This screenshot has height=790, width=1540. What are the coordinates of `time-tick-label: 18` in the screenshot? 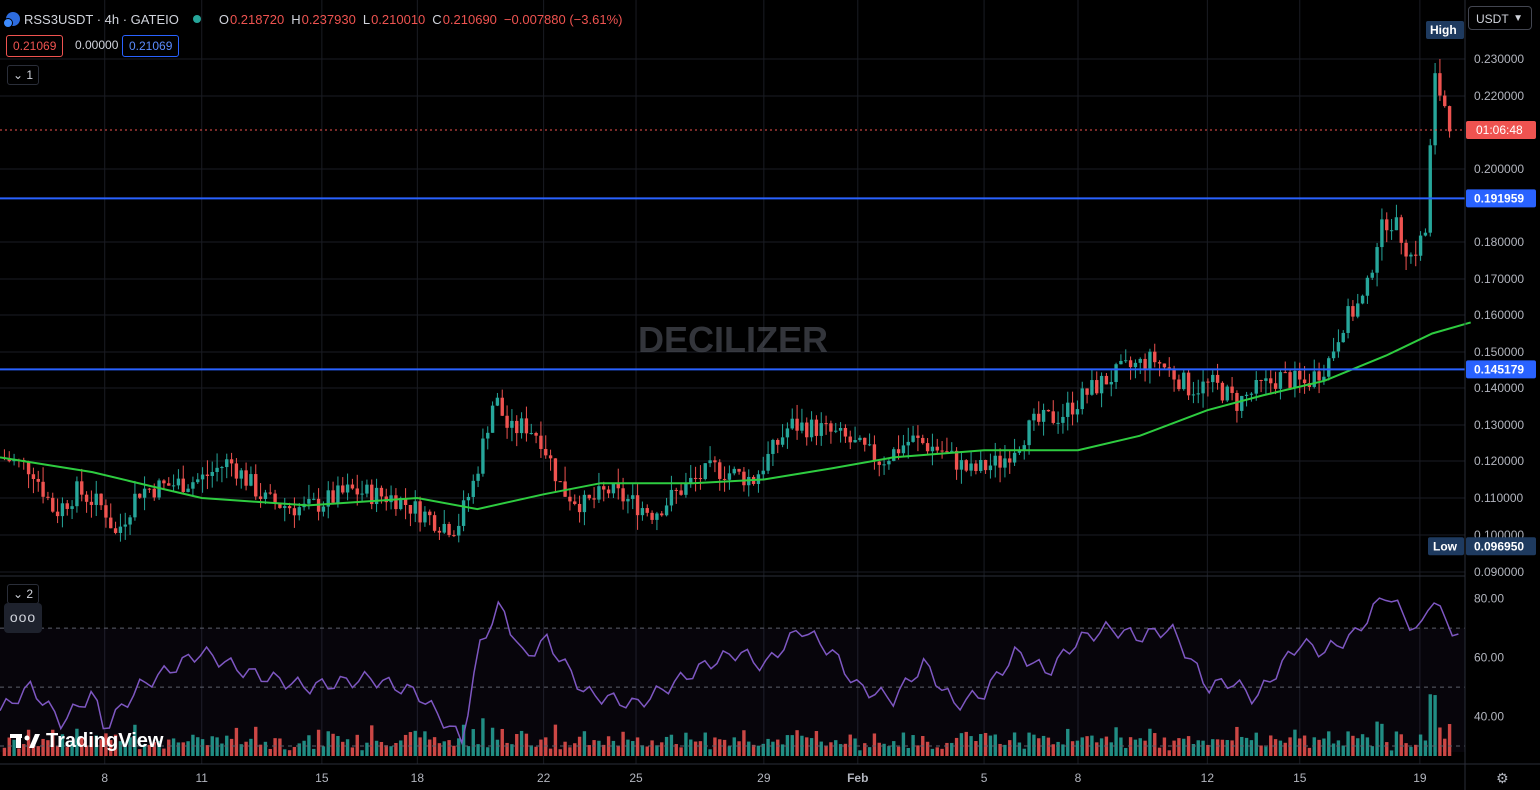 It's located at (418, 778).